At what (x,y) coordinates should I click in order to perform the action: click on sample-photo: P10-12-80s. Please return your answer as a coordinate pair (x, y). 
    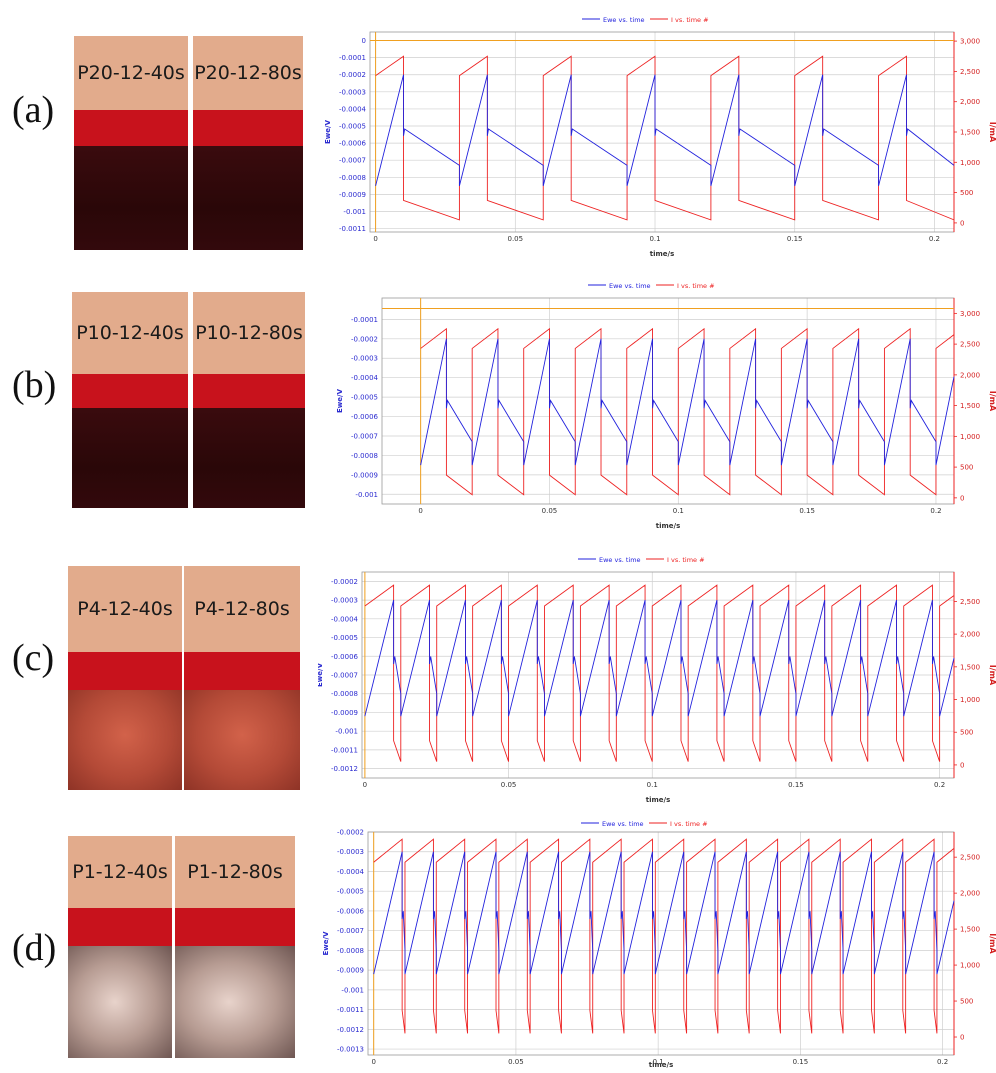
    Looking at the image, I should click on (249, 400).